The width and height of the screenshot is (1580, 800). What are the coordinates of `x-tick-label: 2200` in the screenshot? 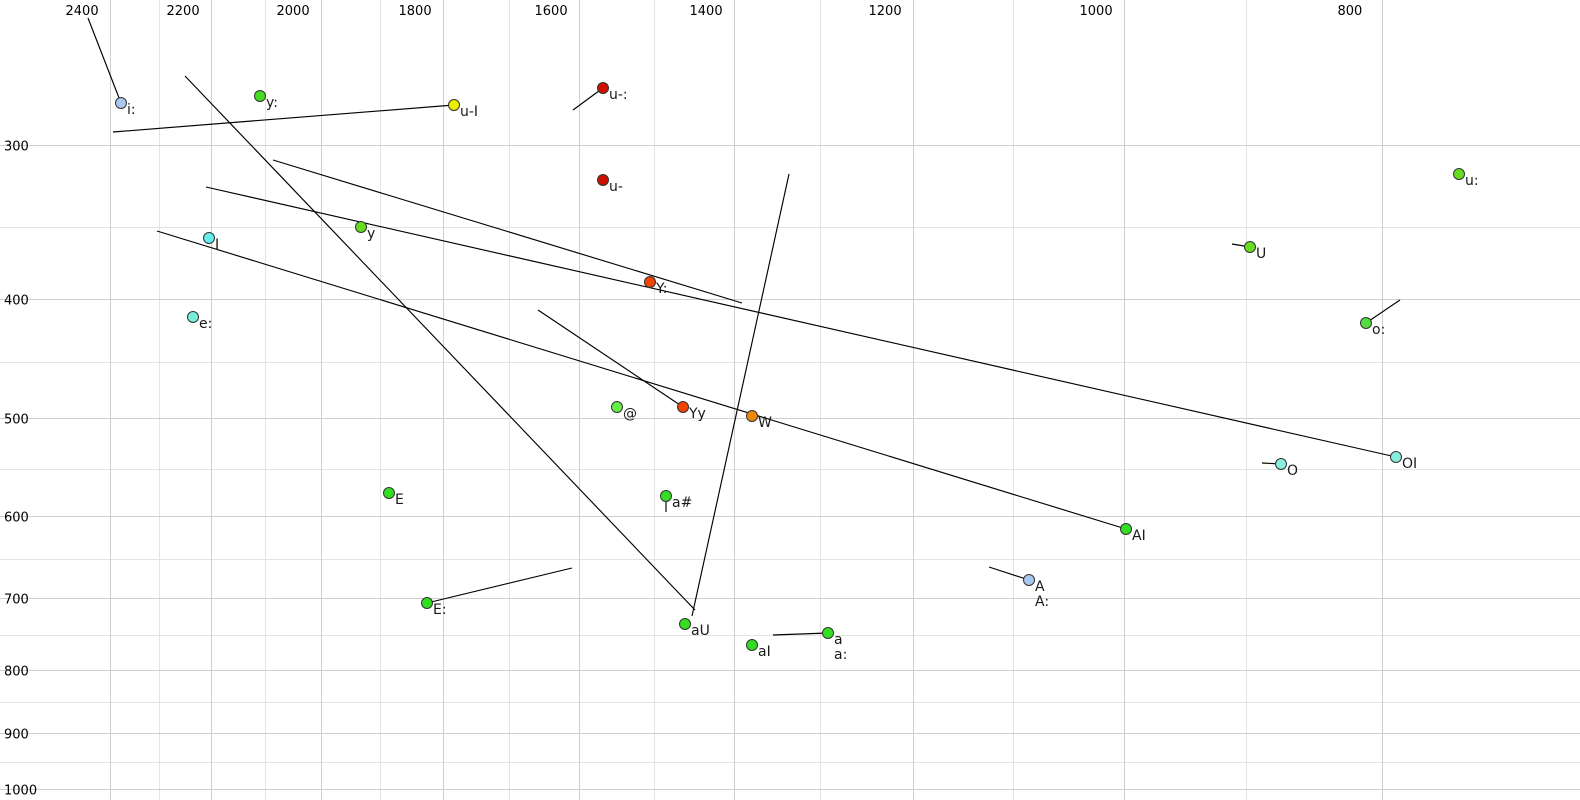 It's located at (183, 11).